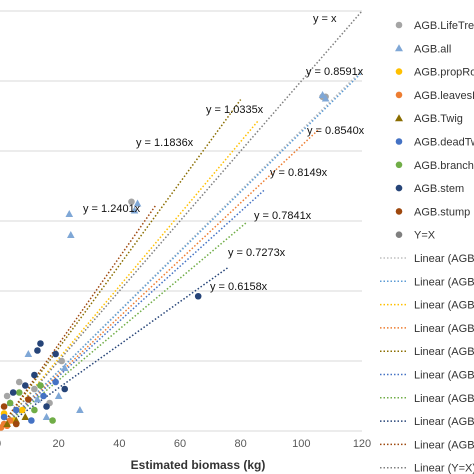  I want to click on equation-label: y = 0.8591x, so click(335, 72).